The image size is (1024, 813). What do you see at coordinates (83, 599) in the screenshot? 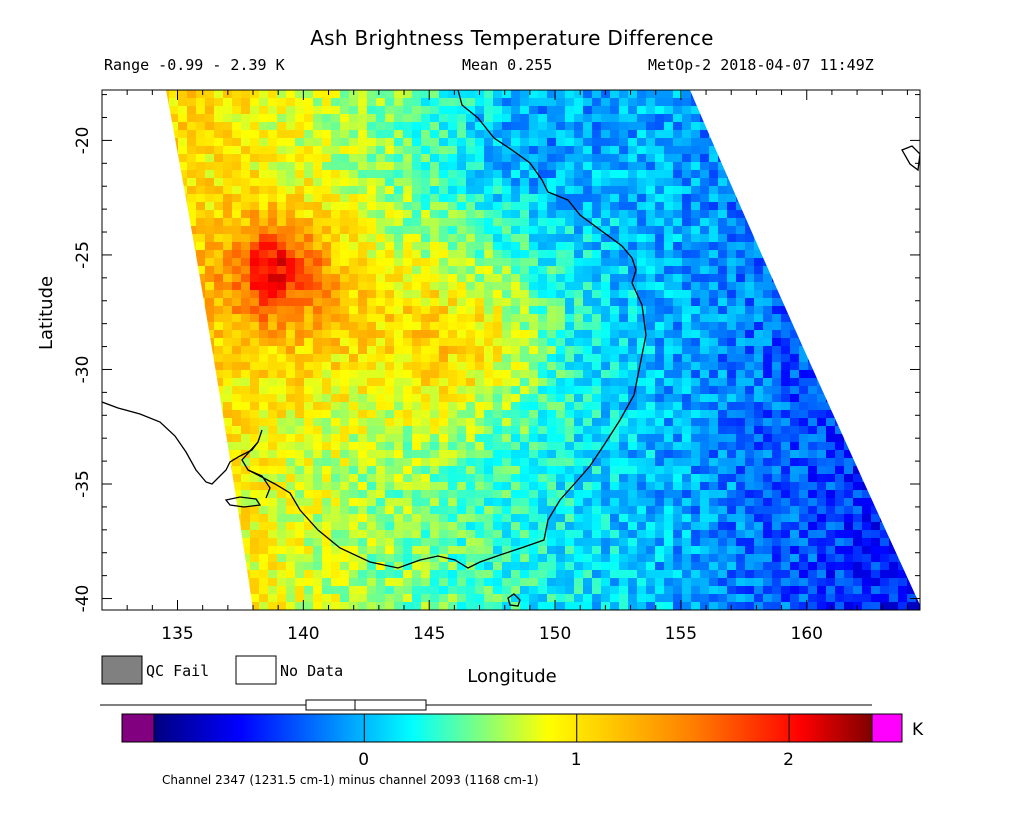
I see `lat-tick-label: -40` at bounding box center [83, 599].